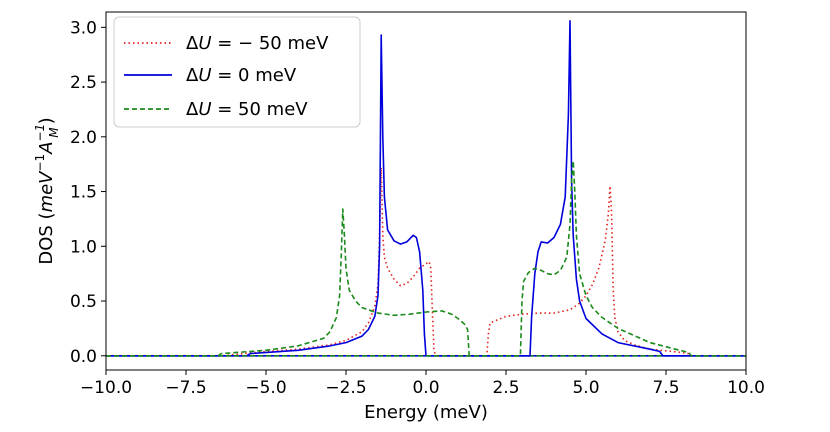  Describe the element at coordinates (83, 138) in the screenshot. I see `y-tick-label: 2.0` at that location.